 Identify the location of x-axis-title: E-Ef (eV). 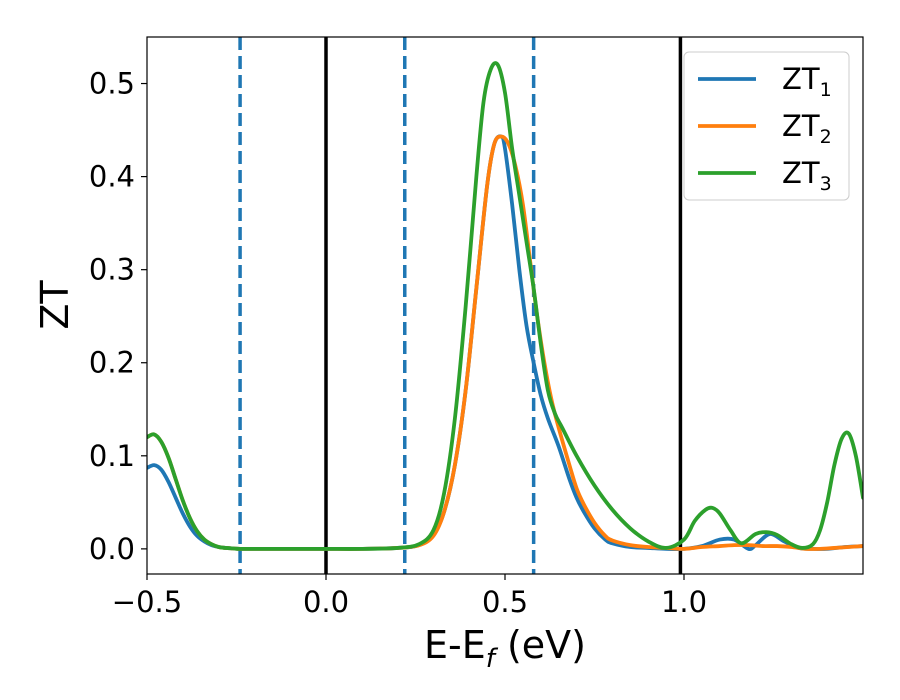
(505, 648).